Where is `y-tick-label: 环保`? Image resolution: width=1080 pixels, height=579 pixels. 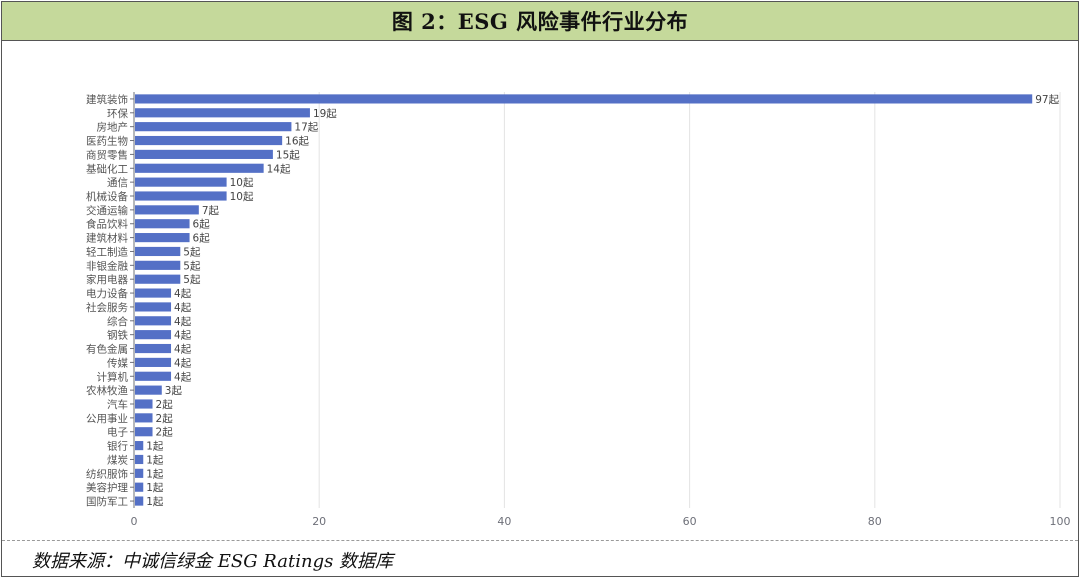
y-tick-label: 环保 is located at coordinates (117, 113).